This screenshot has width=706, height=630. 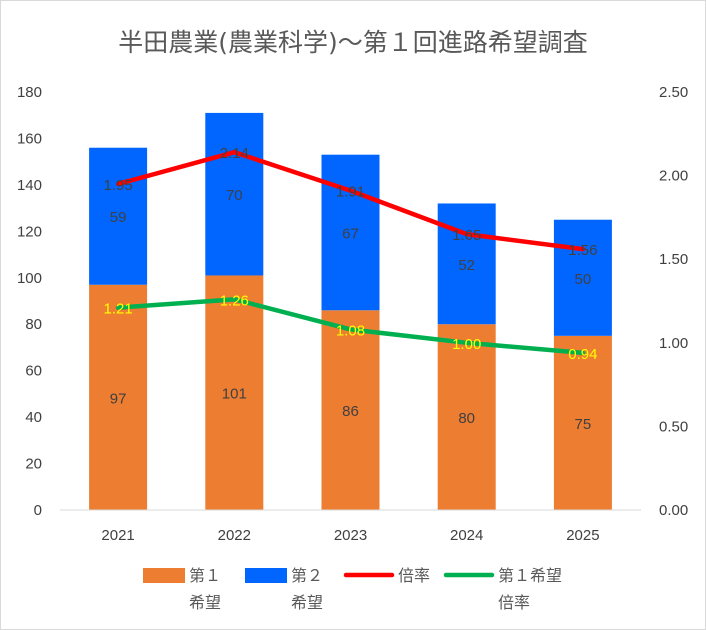 What do you see at coordinates (582, 354) in the screenshot?
I see `first-choice-ratio-data-label: 0.94` at bounding box center [582, 354].